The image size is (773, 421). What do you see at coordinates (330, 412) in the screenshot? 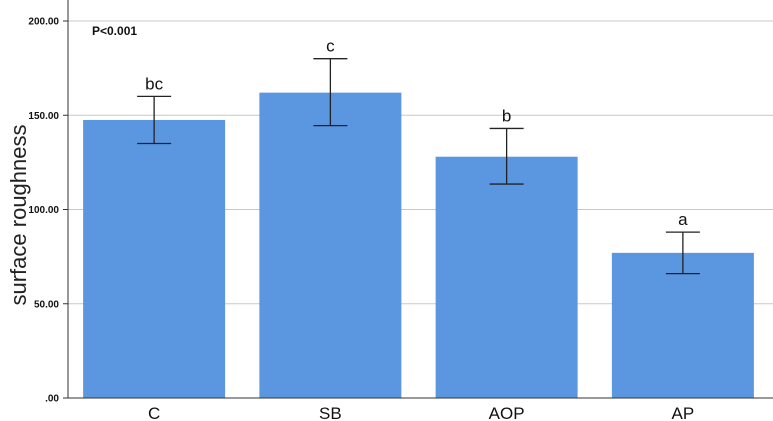
I see `x-tick-label: SB` at bounding box center [330, 412].